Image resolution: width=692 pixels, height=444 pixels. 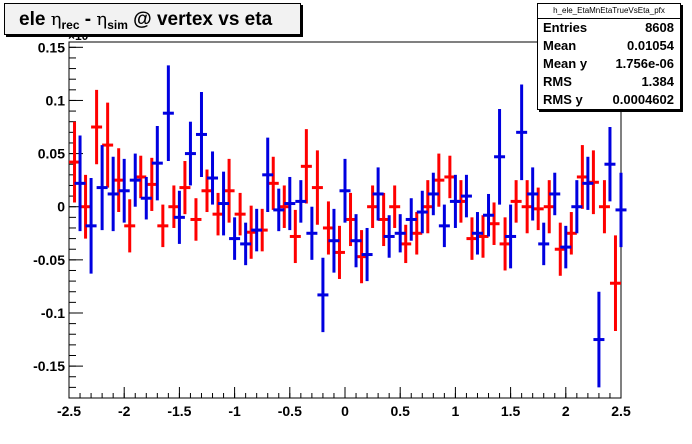 I want to click on x-tick-label: 1.5, so click(x=511, y=411).